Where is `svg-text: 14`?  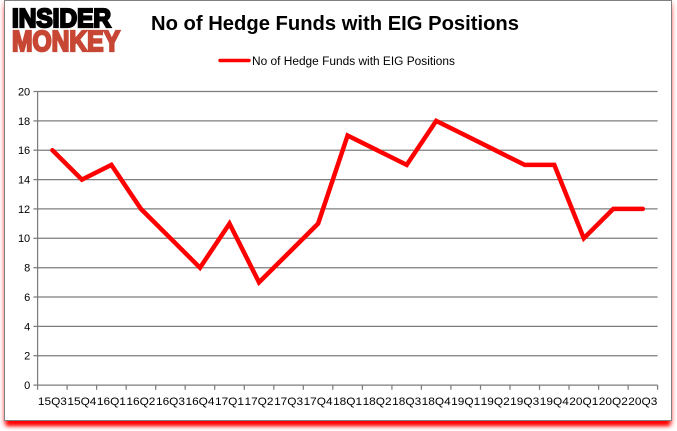 svg-text: 14 is located at coordinates (24, 181).